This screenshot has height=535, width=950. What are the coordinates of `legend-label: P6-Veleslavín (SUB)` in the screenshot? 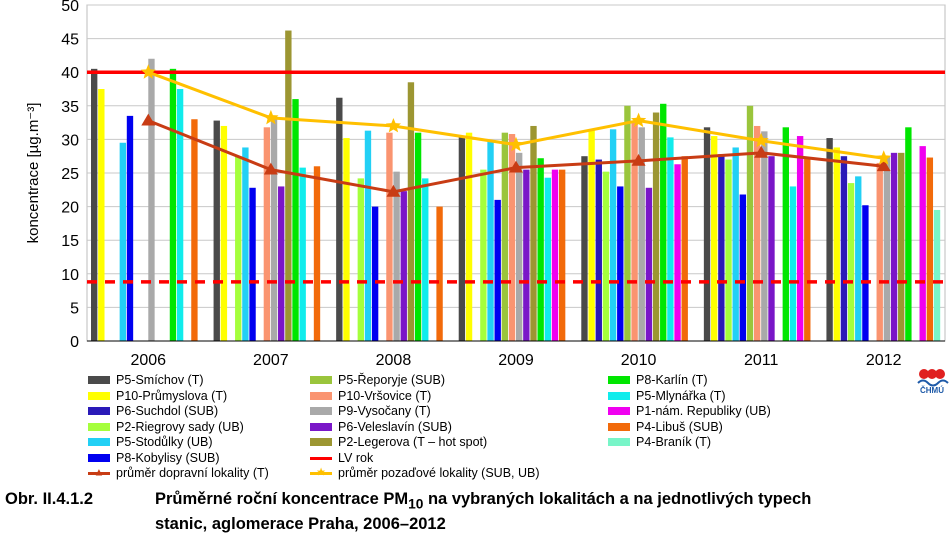 It's located at (395, 426).